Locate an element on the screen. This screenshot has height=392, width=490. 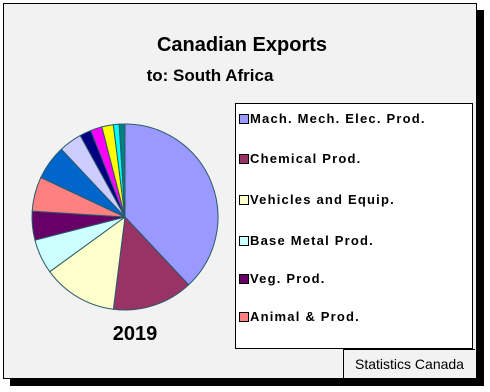
legend-label: Vehicles and Equip. is located at coordinates (322, 199).